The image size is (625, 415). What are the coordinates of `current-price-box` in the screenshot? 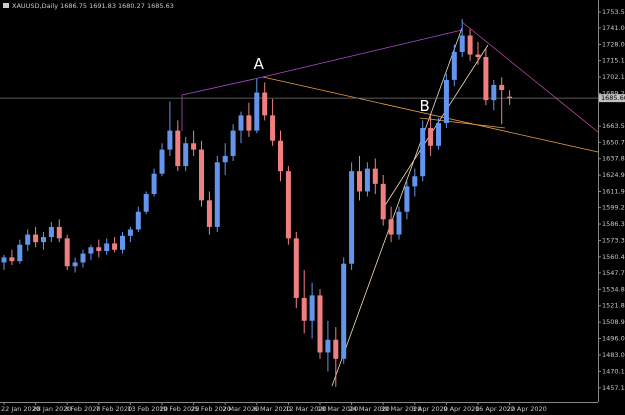 It's located at (612, 98).